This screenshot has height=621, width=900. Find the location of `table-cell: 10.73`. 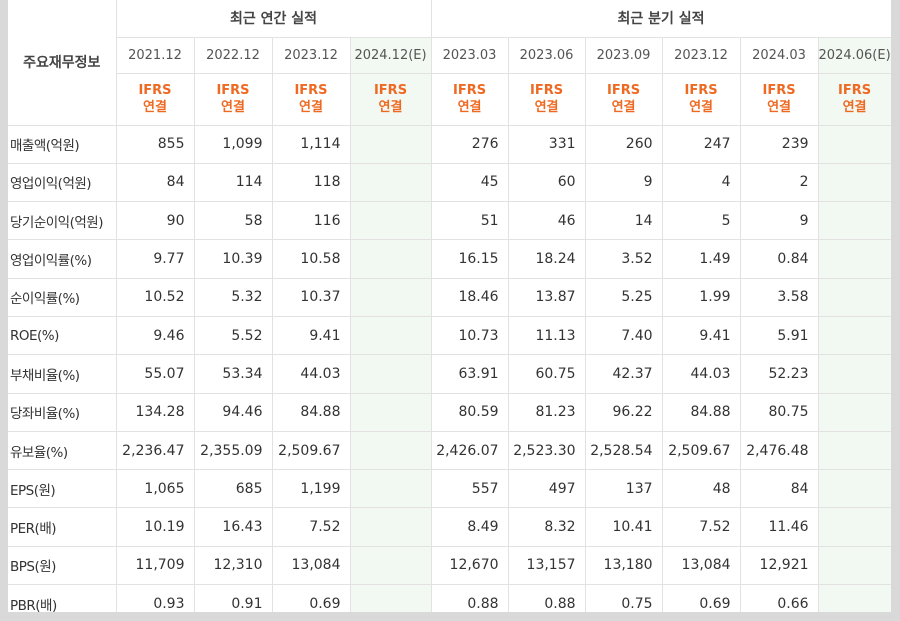

table-cell: 10.73 is located at coordinates (469, 336).